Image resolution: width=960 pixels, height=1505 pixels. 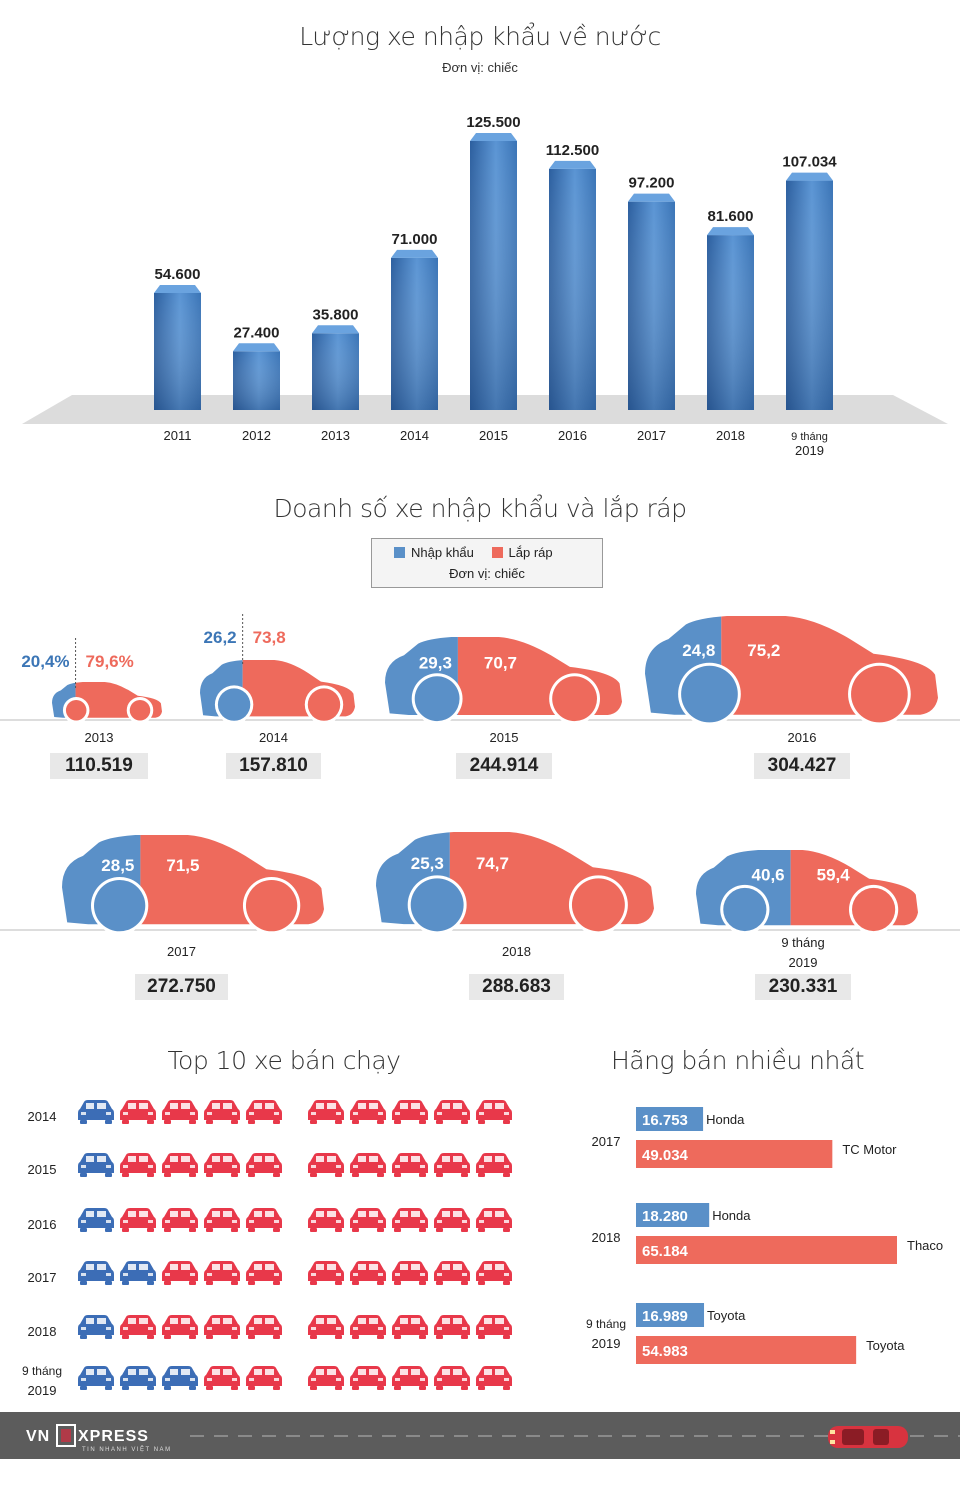 I want to click on x-tick-label: 9 tháng, so click(x=809, y=437).